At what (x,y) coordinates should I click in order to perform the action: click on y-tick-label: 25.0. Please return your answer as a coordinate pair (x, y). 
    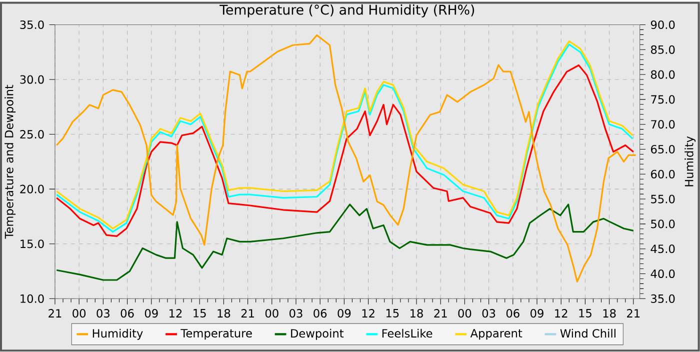
    Looking at the image, I should click on (32, 134).